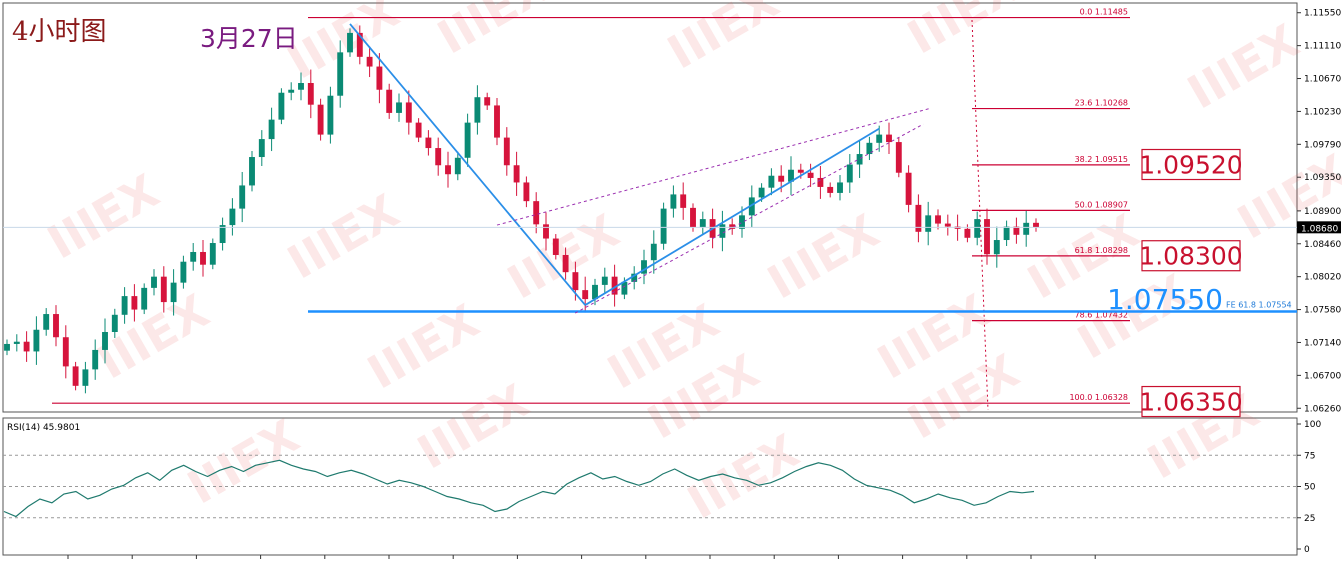 The height and width of the screenshot is (565, 1342). Describe the element at coordinates (1190, 256) in the screenshot. I see `key-level-label: 1.08300` at that location.